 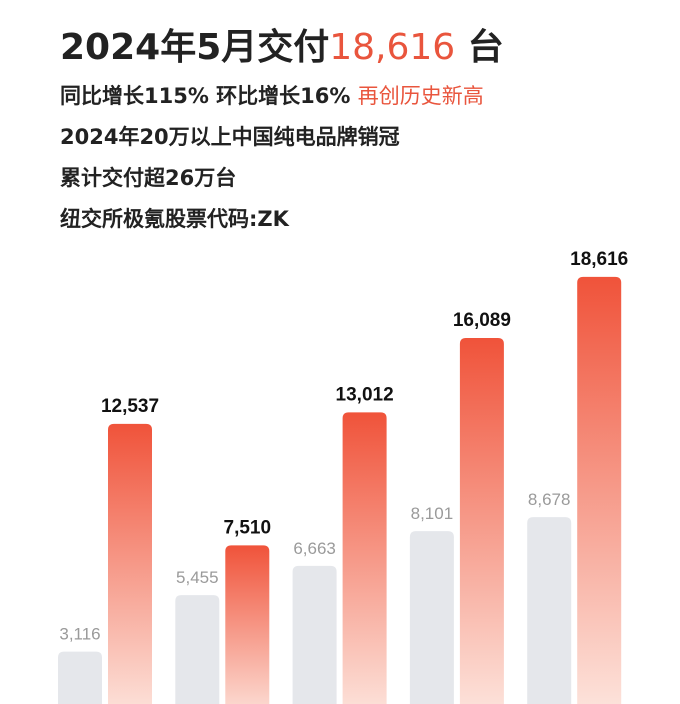 I want to click on value-label: 8,678, so click(x=549, y=499).